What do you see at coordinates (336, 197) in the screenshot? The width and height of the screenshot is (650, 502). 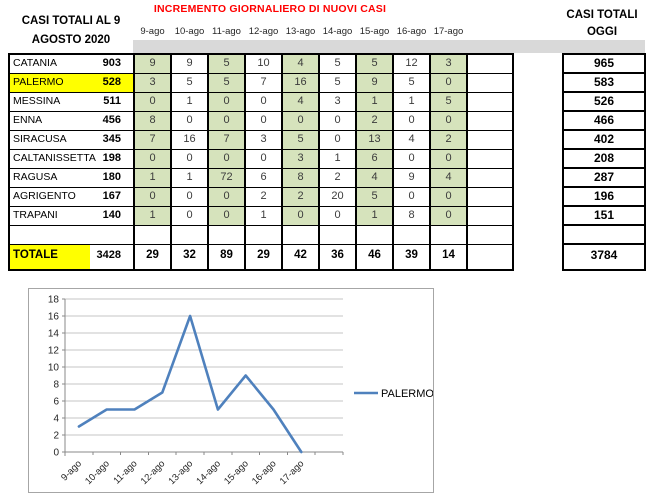 I see `daily-cell: 20` at bounding box center [336, 197].